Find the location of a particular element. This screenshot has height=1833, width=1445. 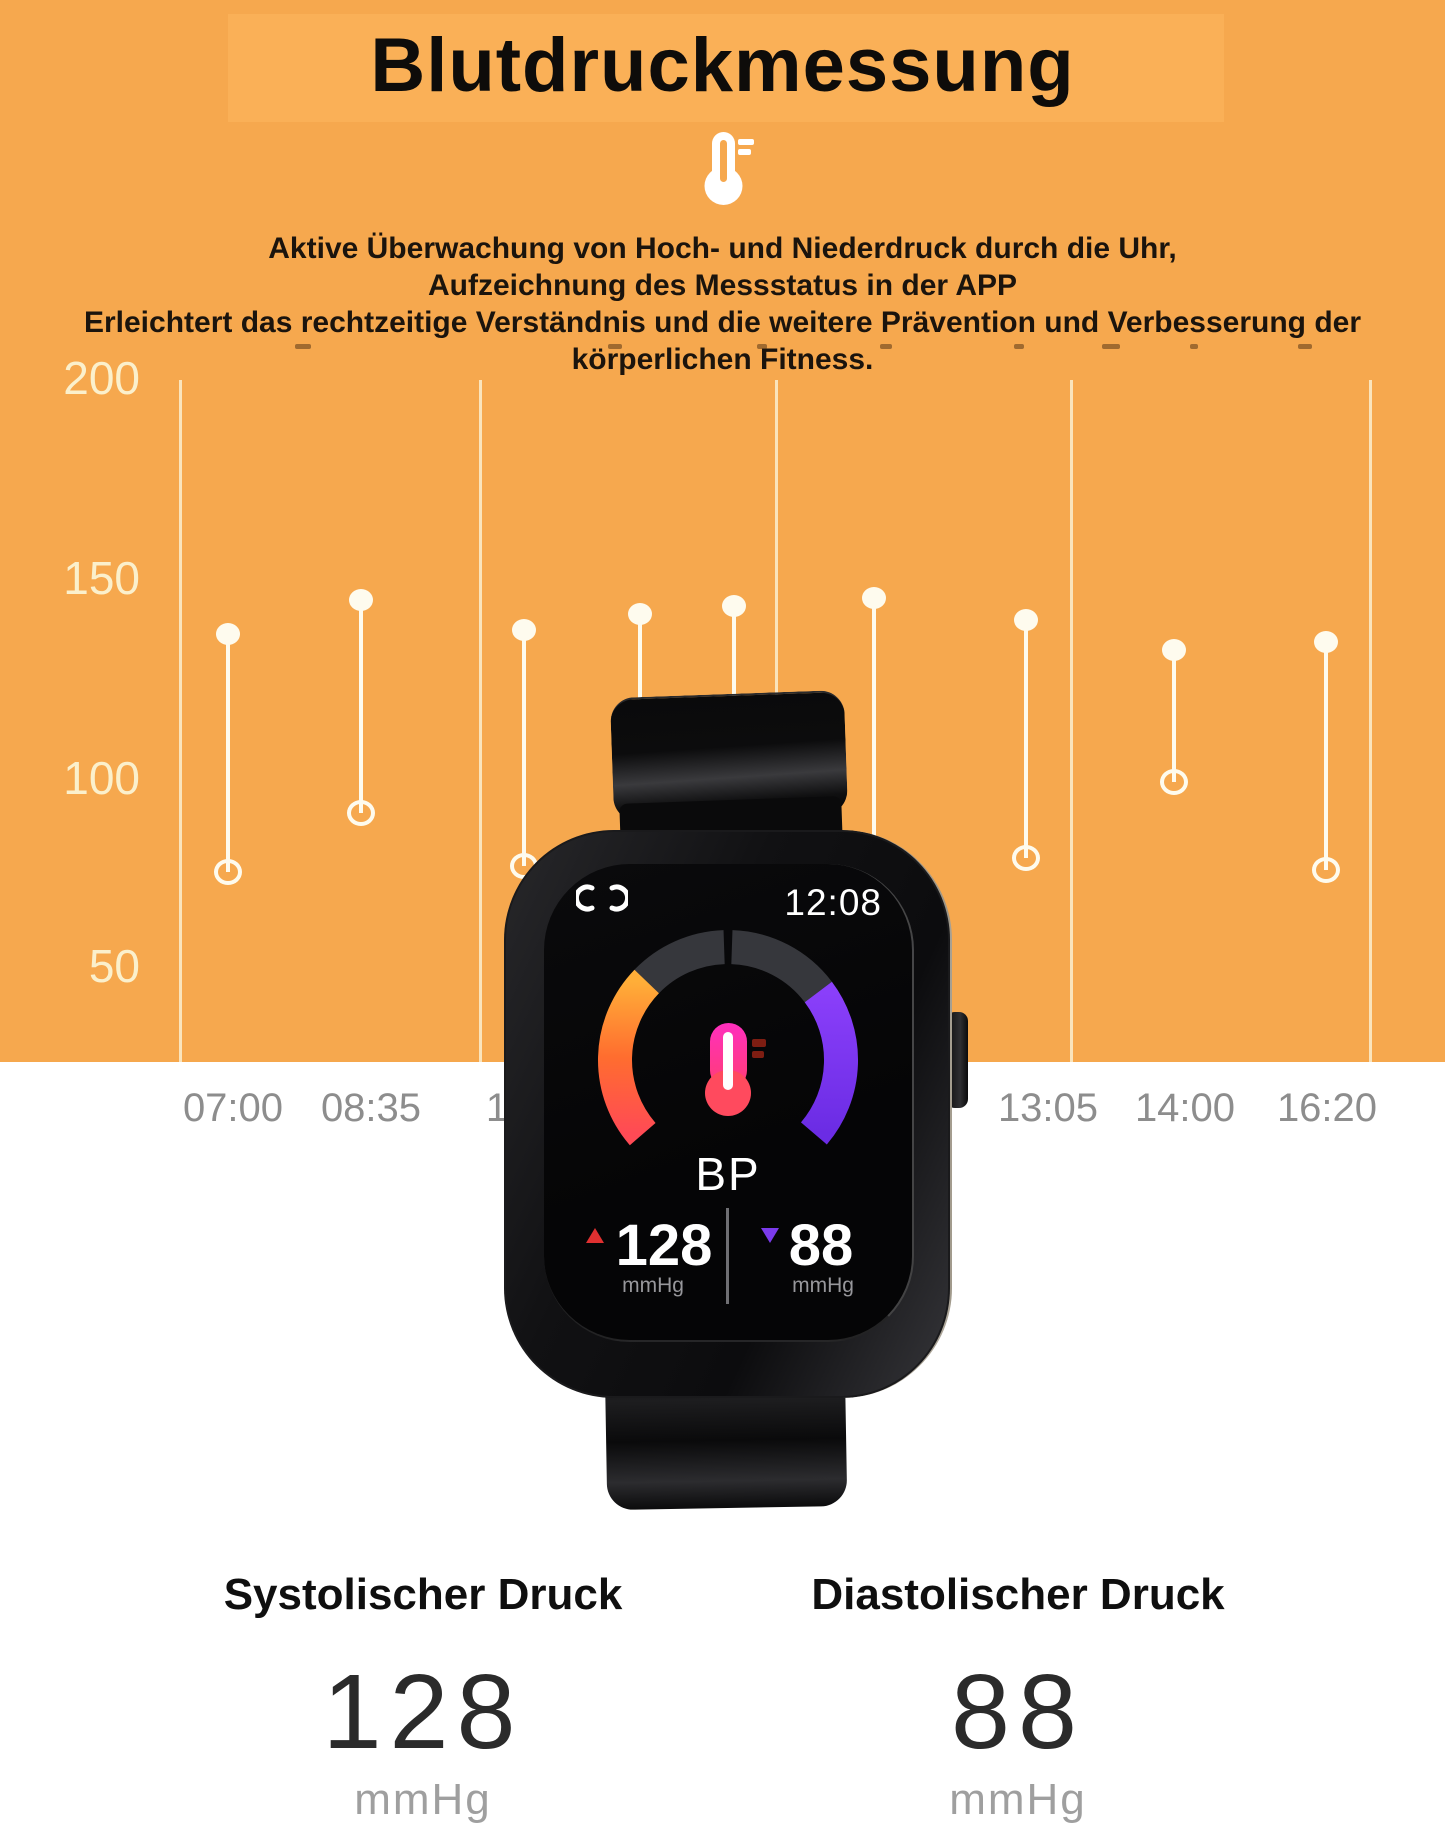

open-link-icon is located at coordinates (602, 898).